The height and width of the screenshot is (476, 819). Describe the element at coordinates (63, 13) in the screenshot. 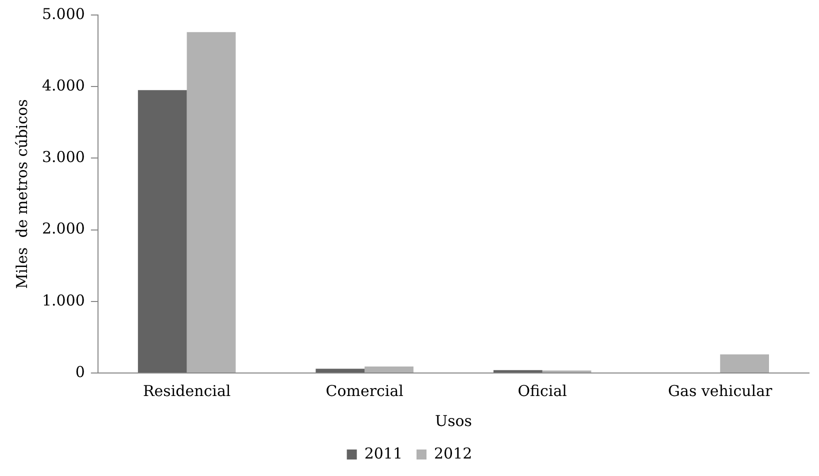

I see `y-tick-label: 5.000` at that location.